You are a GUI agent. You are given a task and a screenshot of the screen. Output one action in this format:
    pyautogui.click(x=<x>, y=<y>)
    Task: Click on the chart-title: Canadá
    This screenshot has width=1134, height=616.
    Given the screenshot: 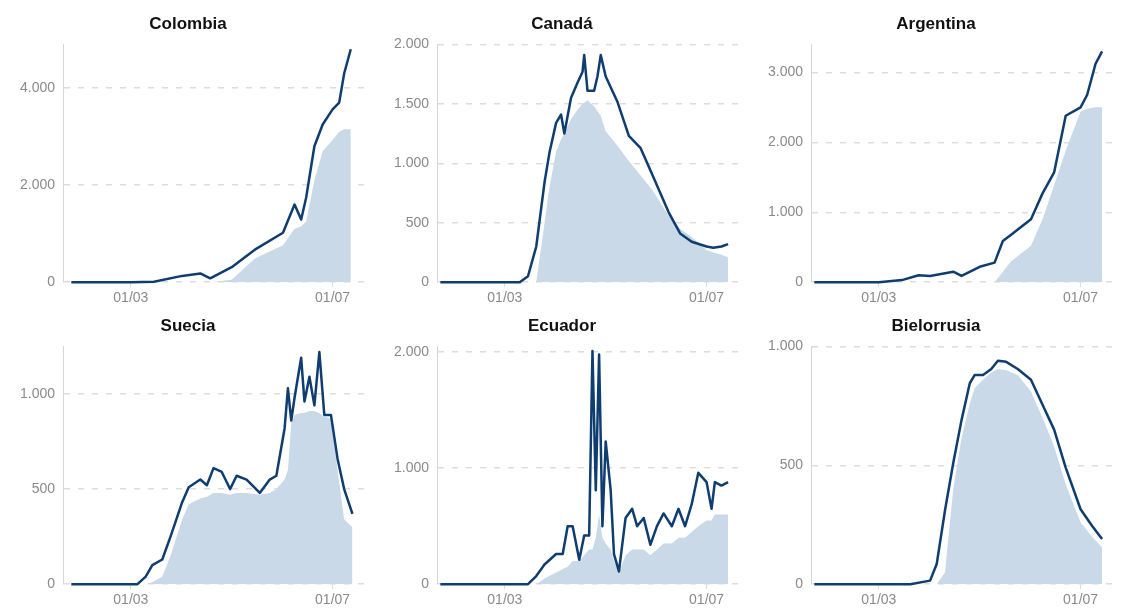 What is the action you would take?
    pyautogui.click(x=562, y=23)
    